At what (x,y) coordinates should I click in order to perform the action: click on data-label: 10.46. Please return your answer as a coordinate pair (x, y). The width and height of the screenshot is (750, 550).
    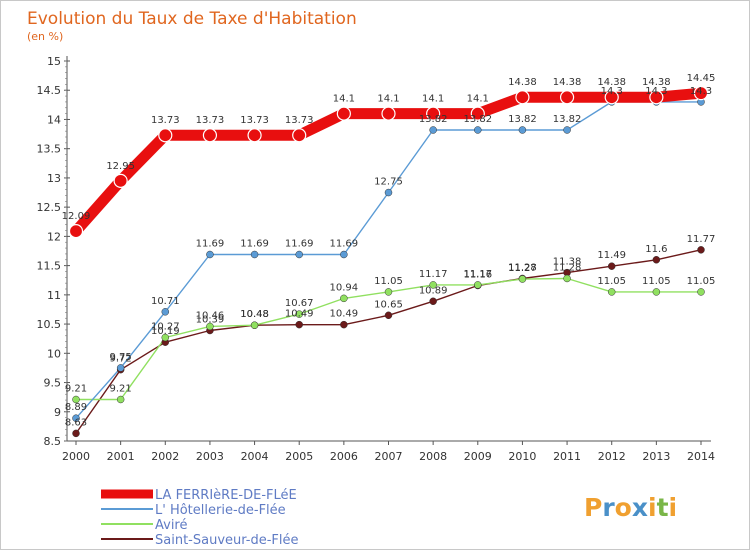
    Looking at the image, I should click on (210, 315).